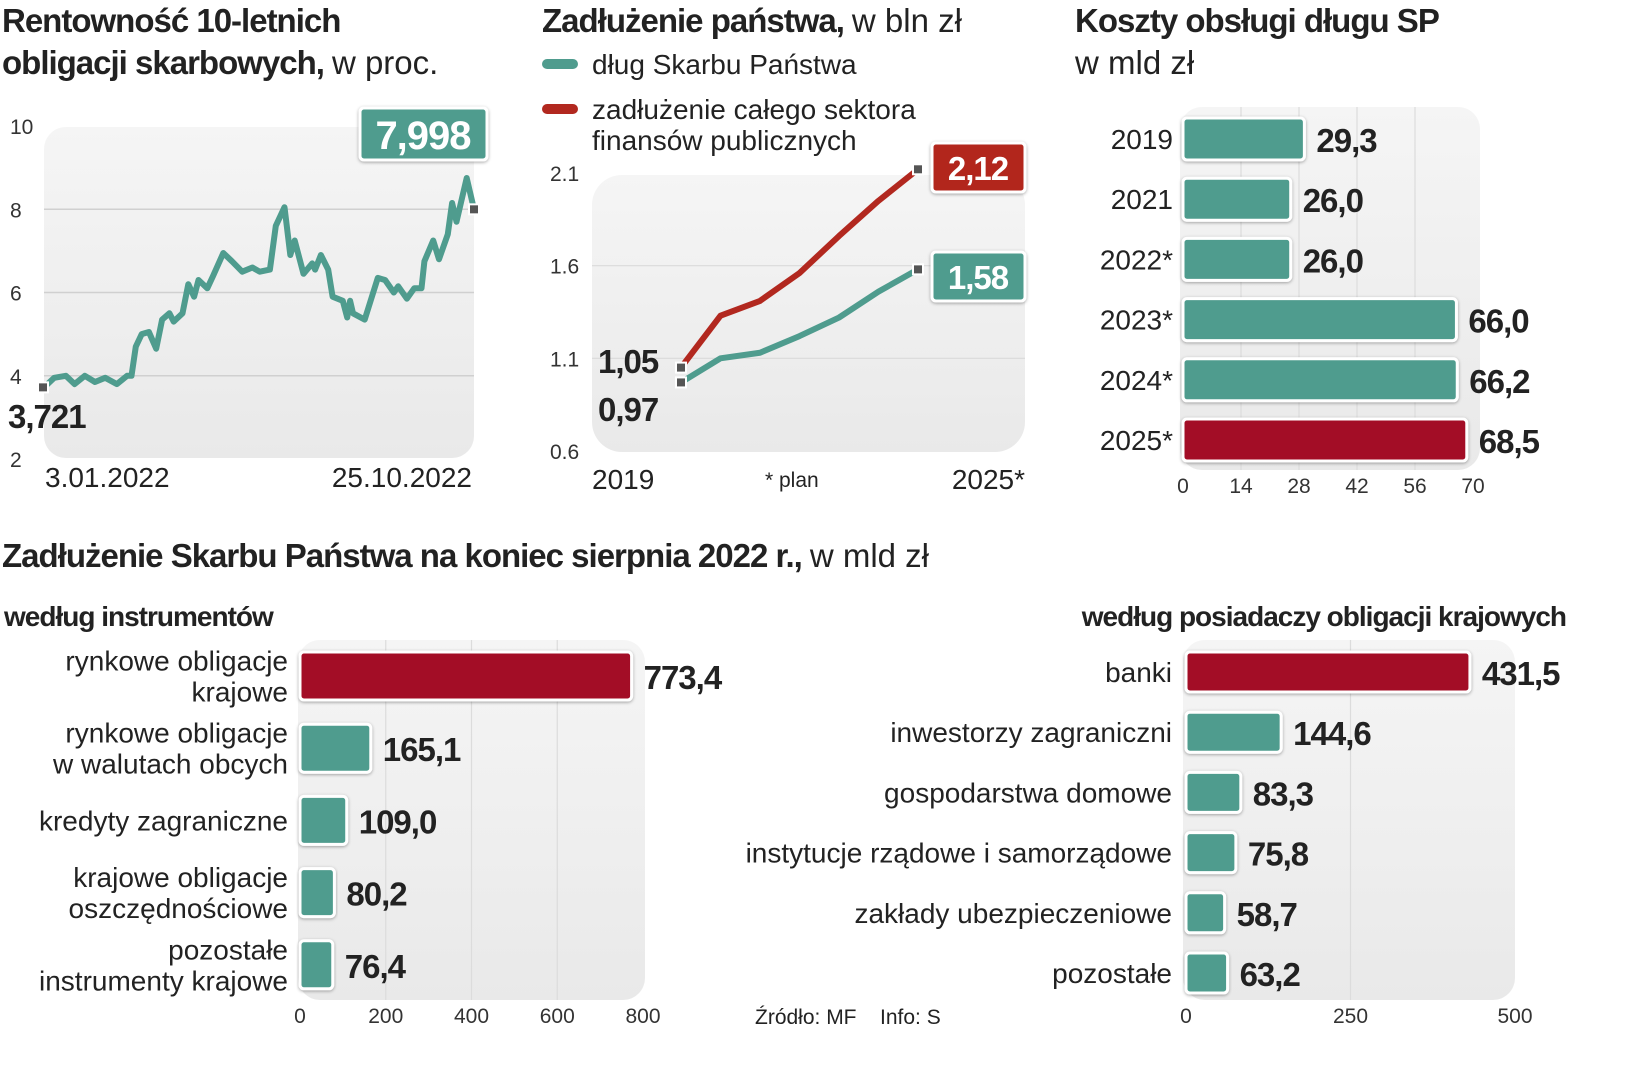  What do you see at coordinates (1498, 321) in the screenshot?
I see `bar-value-label: 66,0` at bounding box center [1498, 321].